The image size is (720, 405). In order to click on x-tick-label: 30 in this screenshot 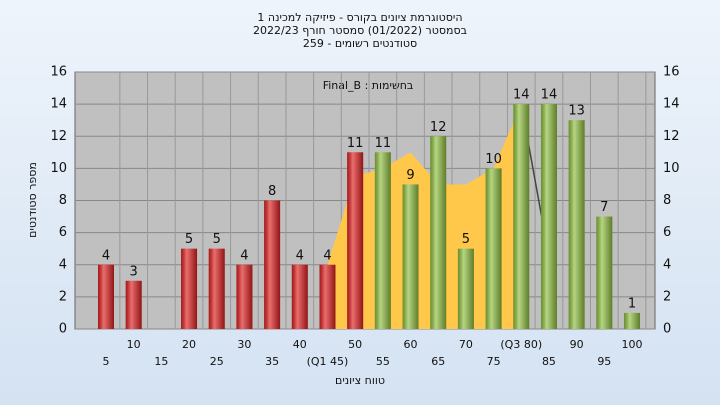, I will do `click(244, 344)`.